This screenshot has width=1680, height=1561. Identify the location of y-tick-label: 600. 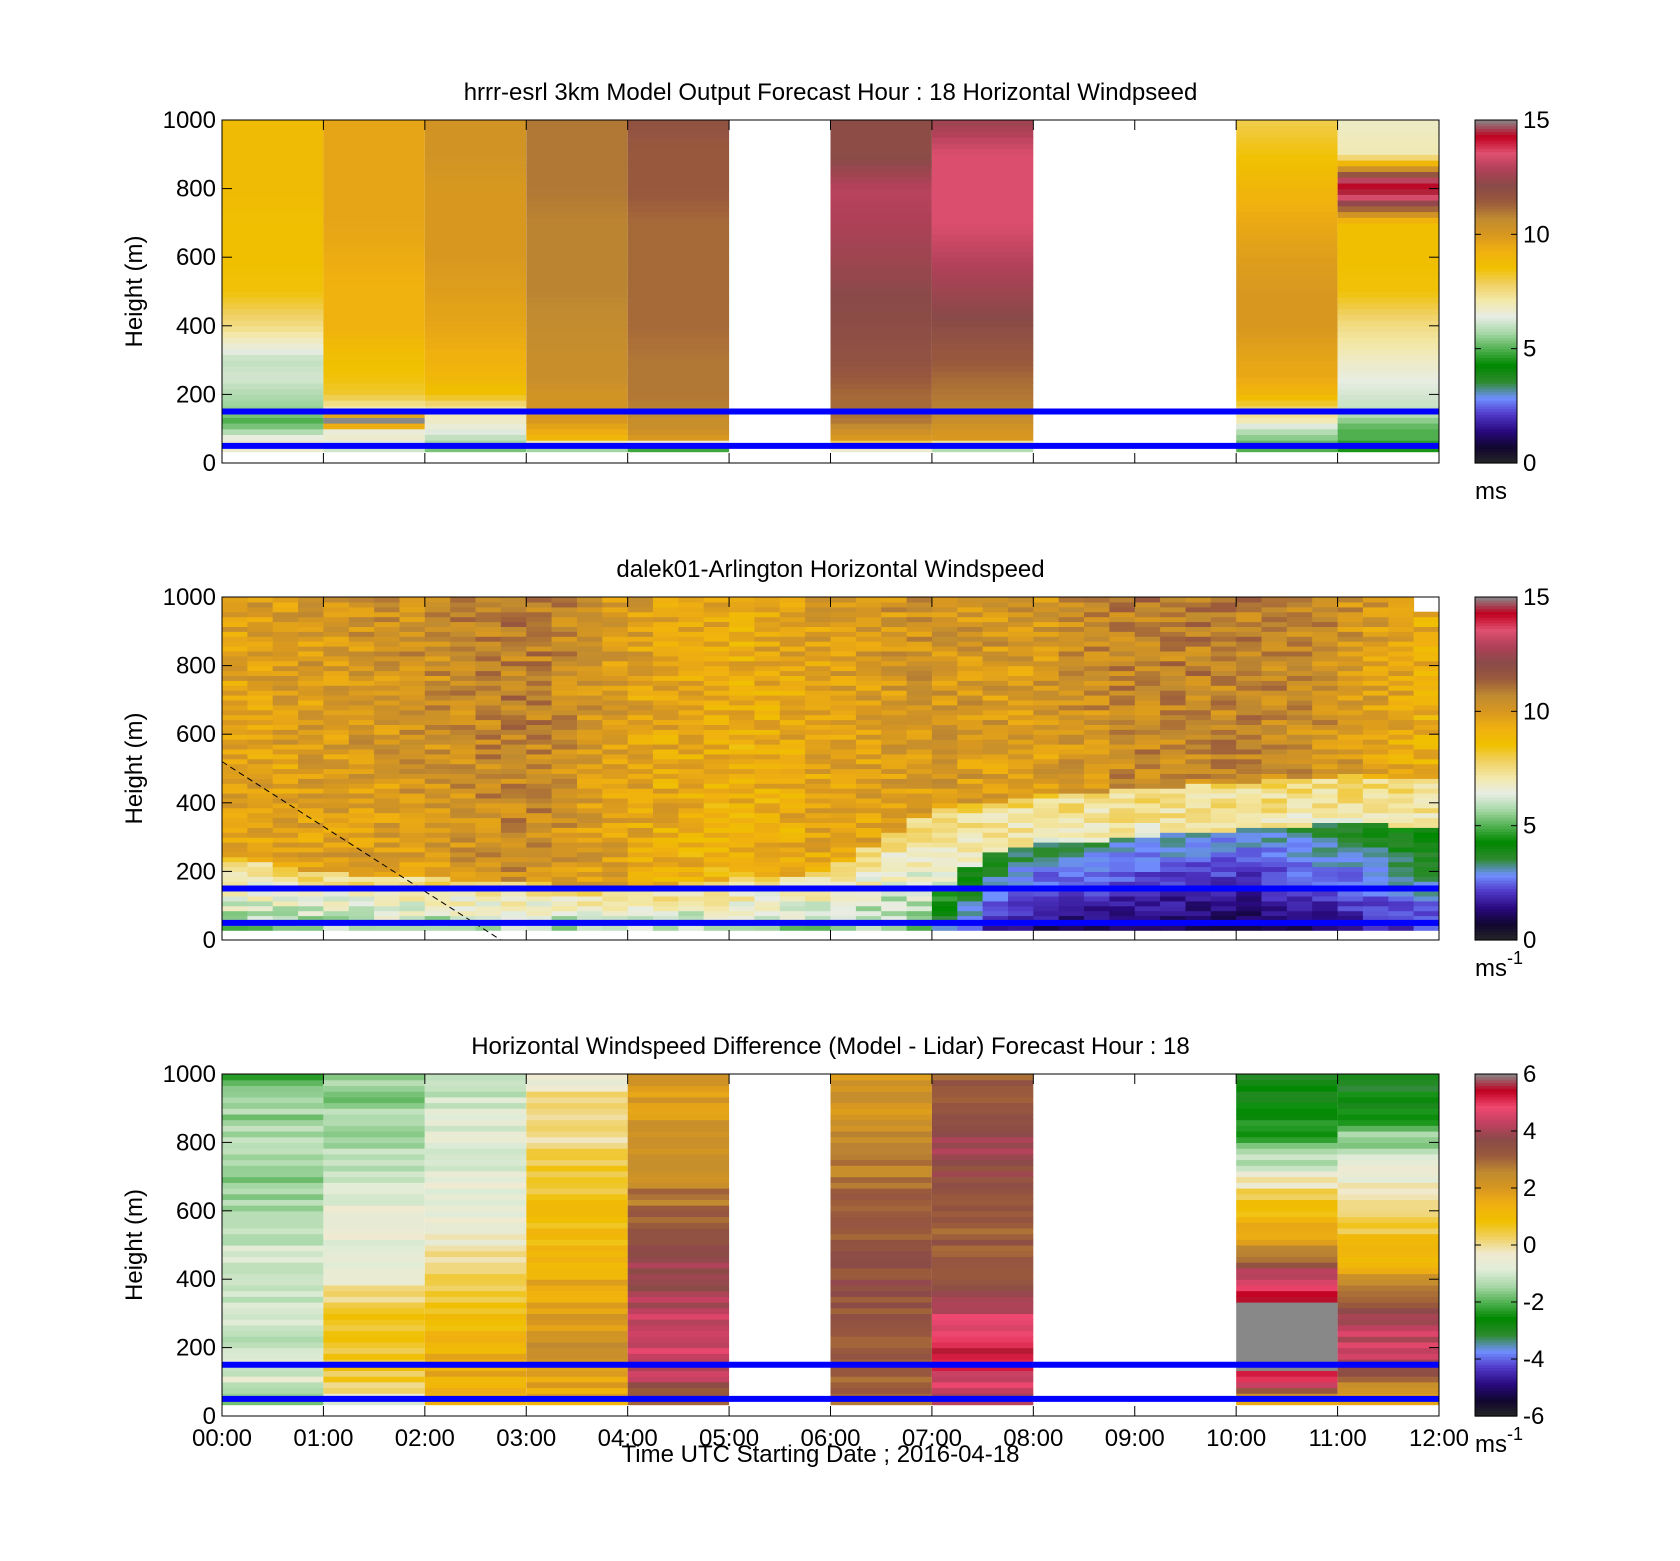
(196, 1211).